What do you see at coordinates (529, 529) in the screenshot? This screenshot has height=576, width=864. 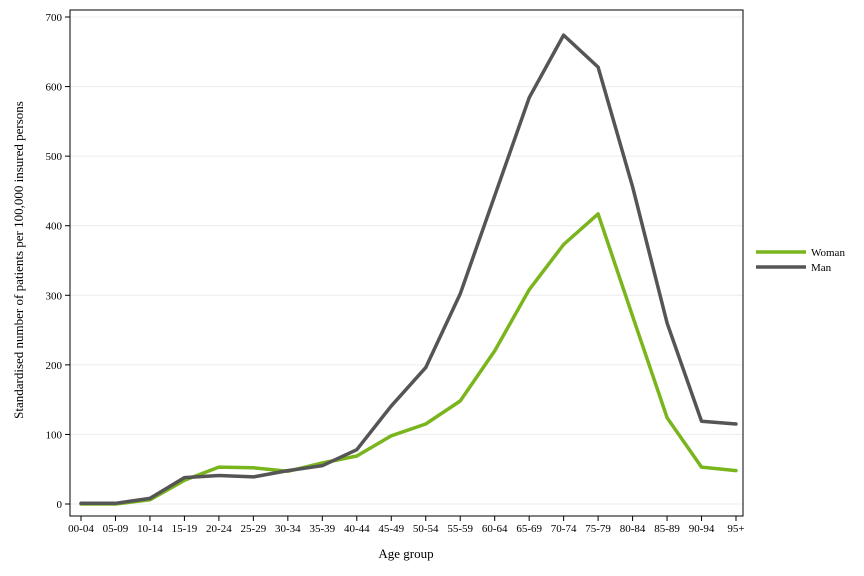 I see `x-tick-label: 65-69` at bounding box center [529, 529].